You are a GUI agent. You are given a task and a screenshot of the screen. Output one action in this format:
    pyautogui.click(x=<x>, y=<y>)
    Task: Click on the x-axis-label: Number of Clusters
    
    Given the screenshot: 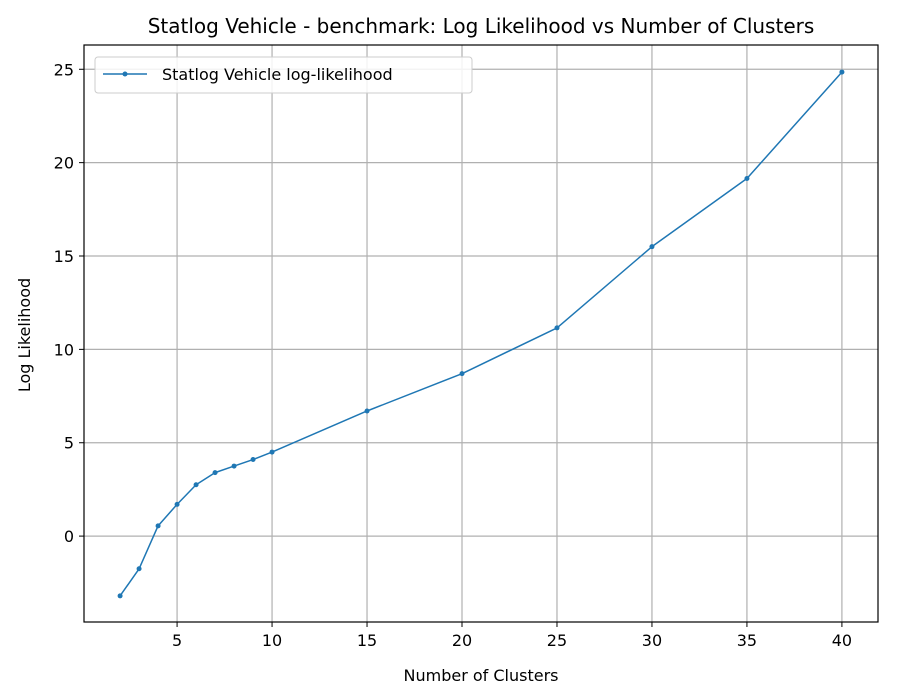 What is the action you would take?
    pyautogui.click(x=481, y=675)
    